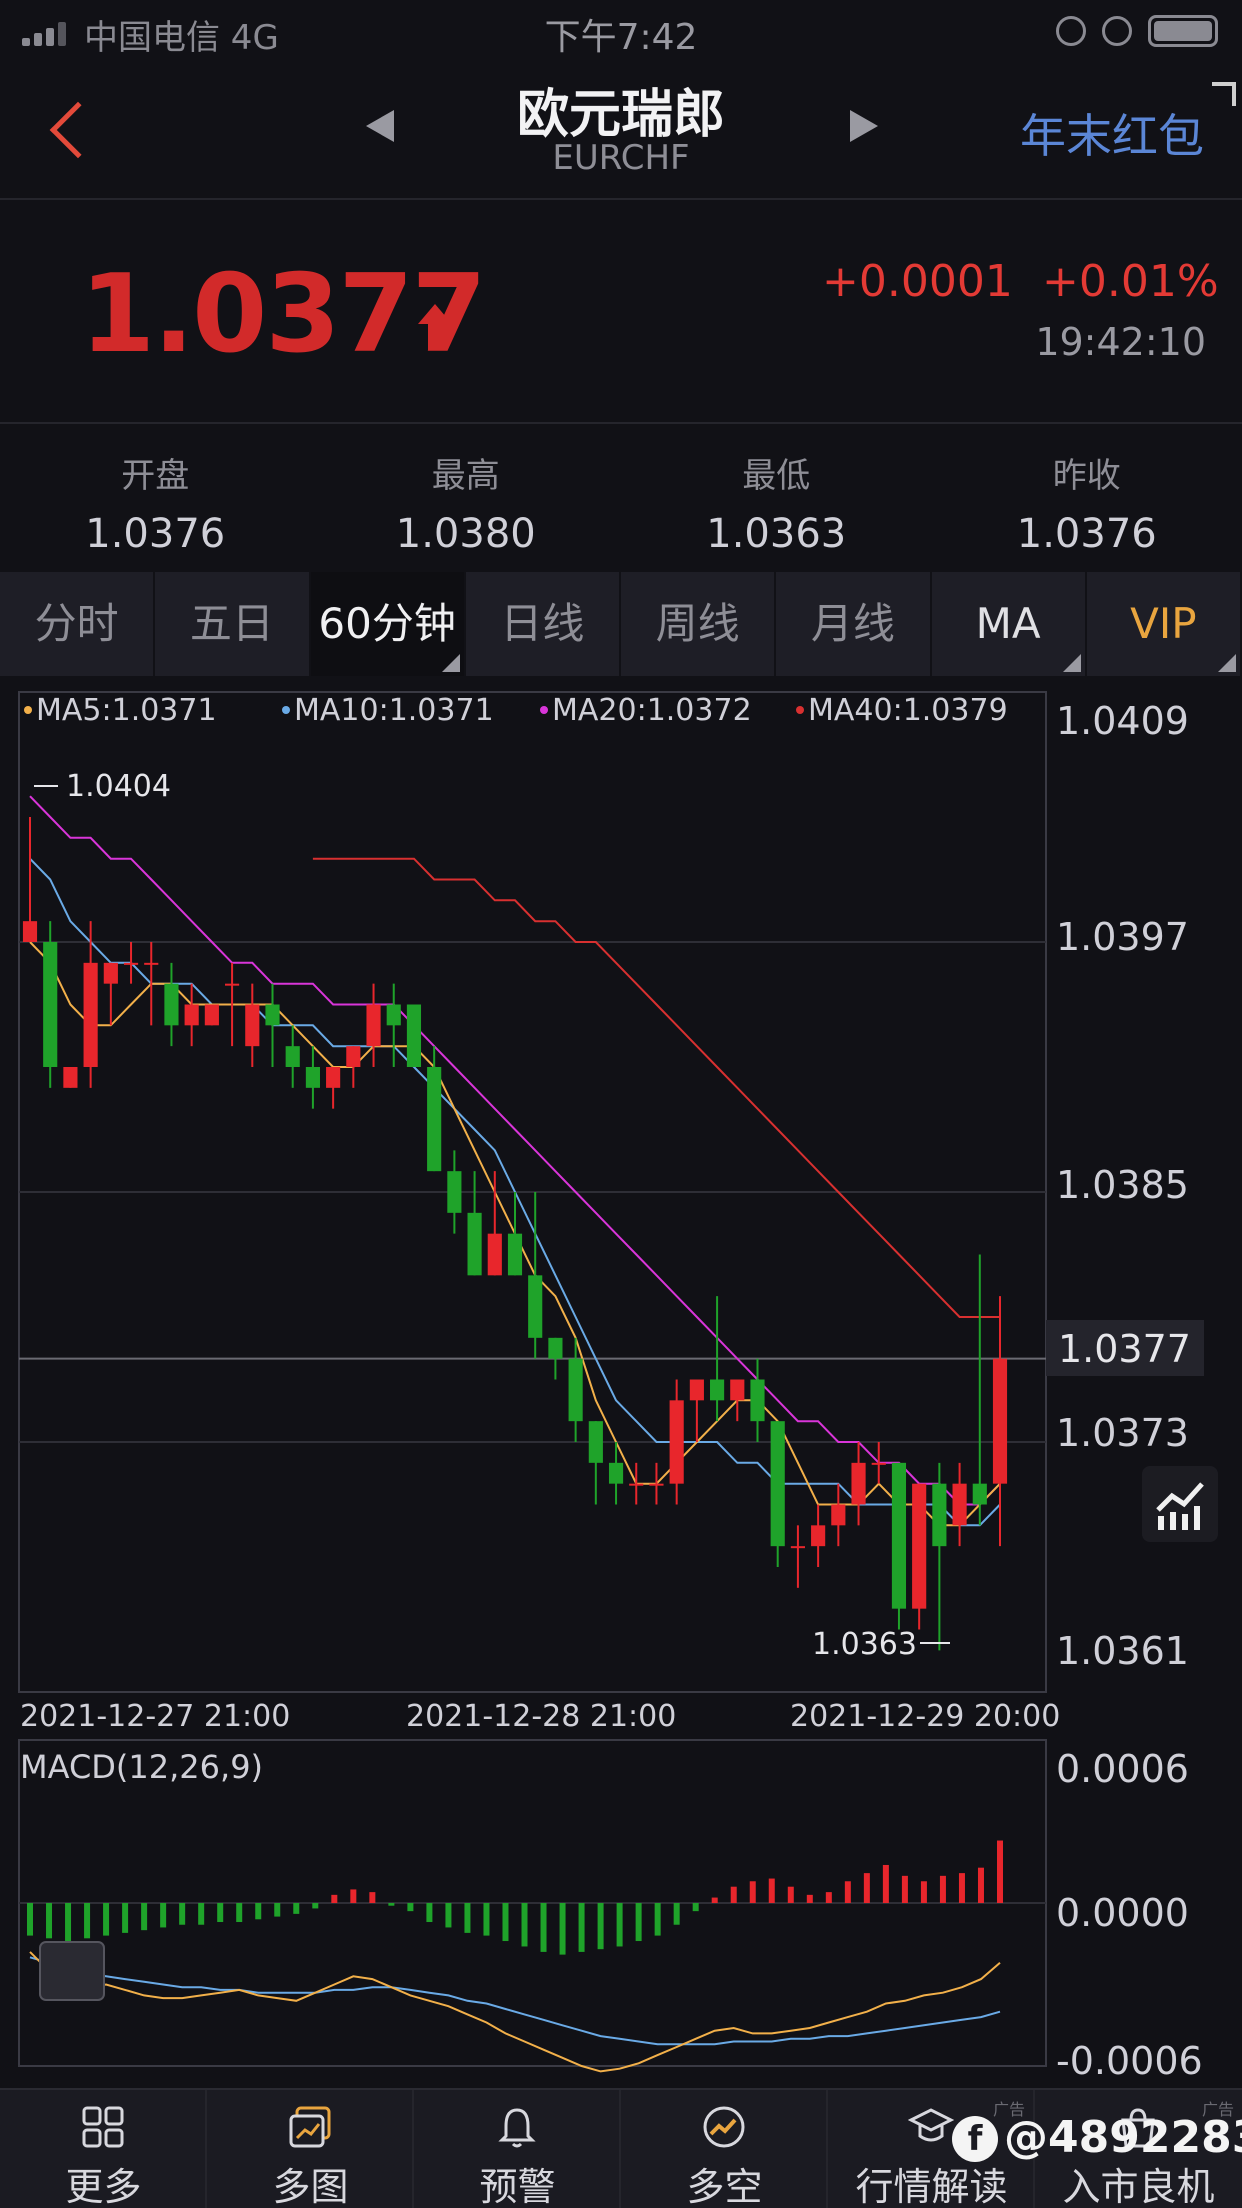  Describe the element at coordinates (1137, 31) in the screenshot. I see `status-icons` at that location.